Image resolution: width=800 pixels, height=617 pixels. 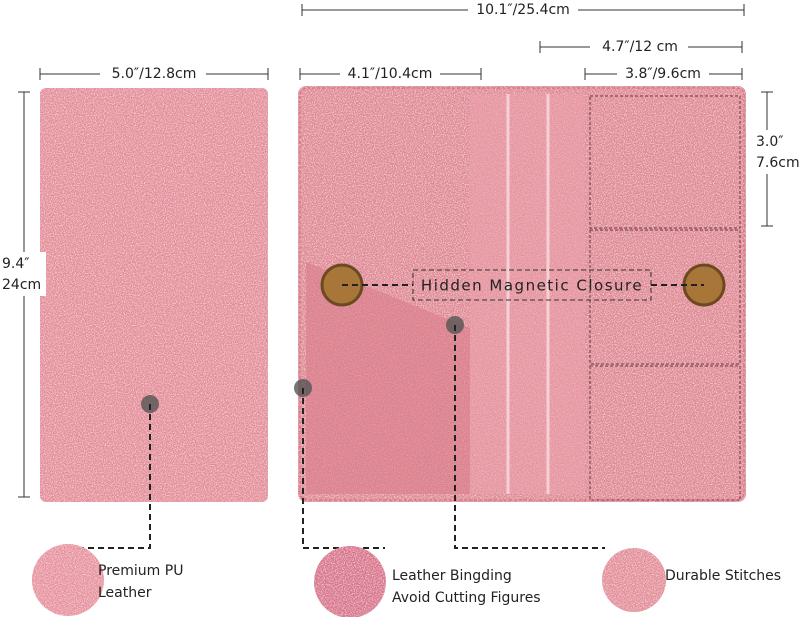 I want to click on dimension-label: 10.1″/25.4cm, so click(x=523, y=10).